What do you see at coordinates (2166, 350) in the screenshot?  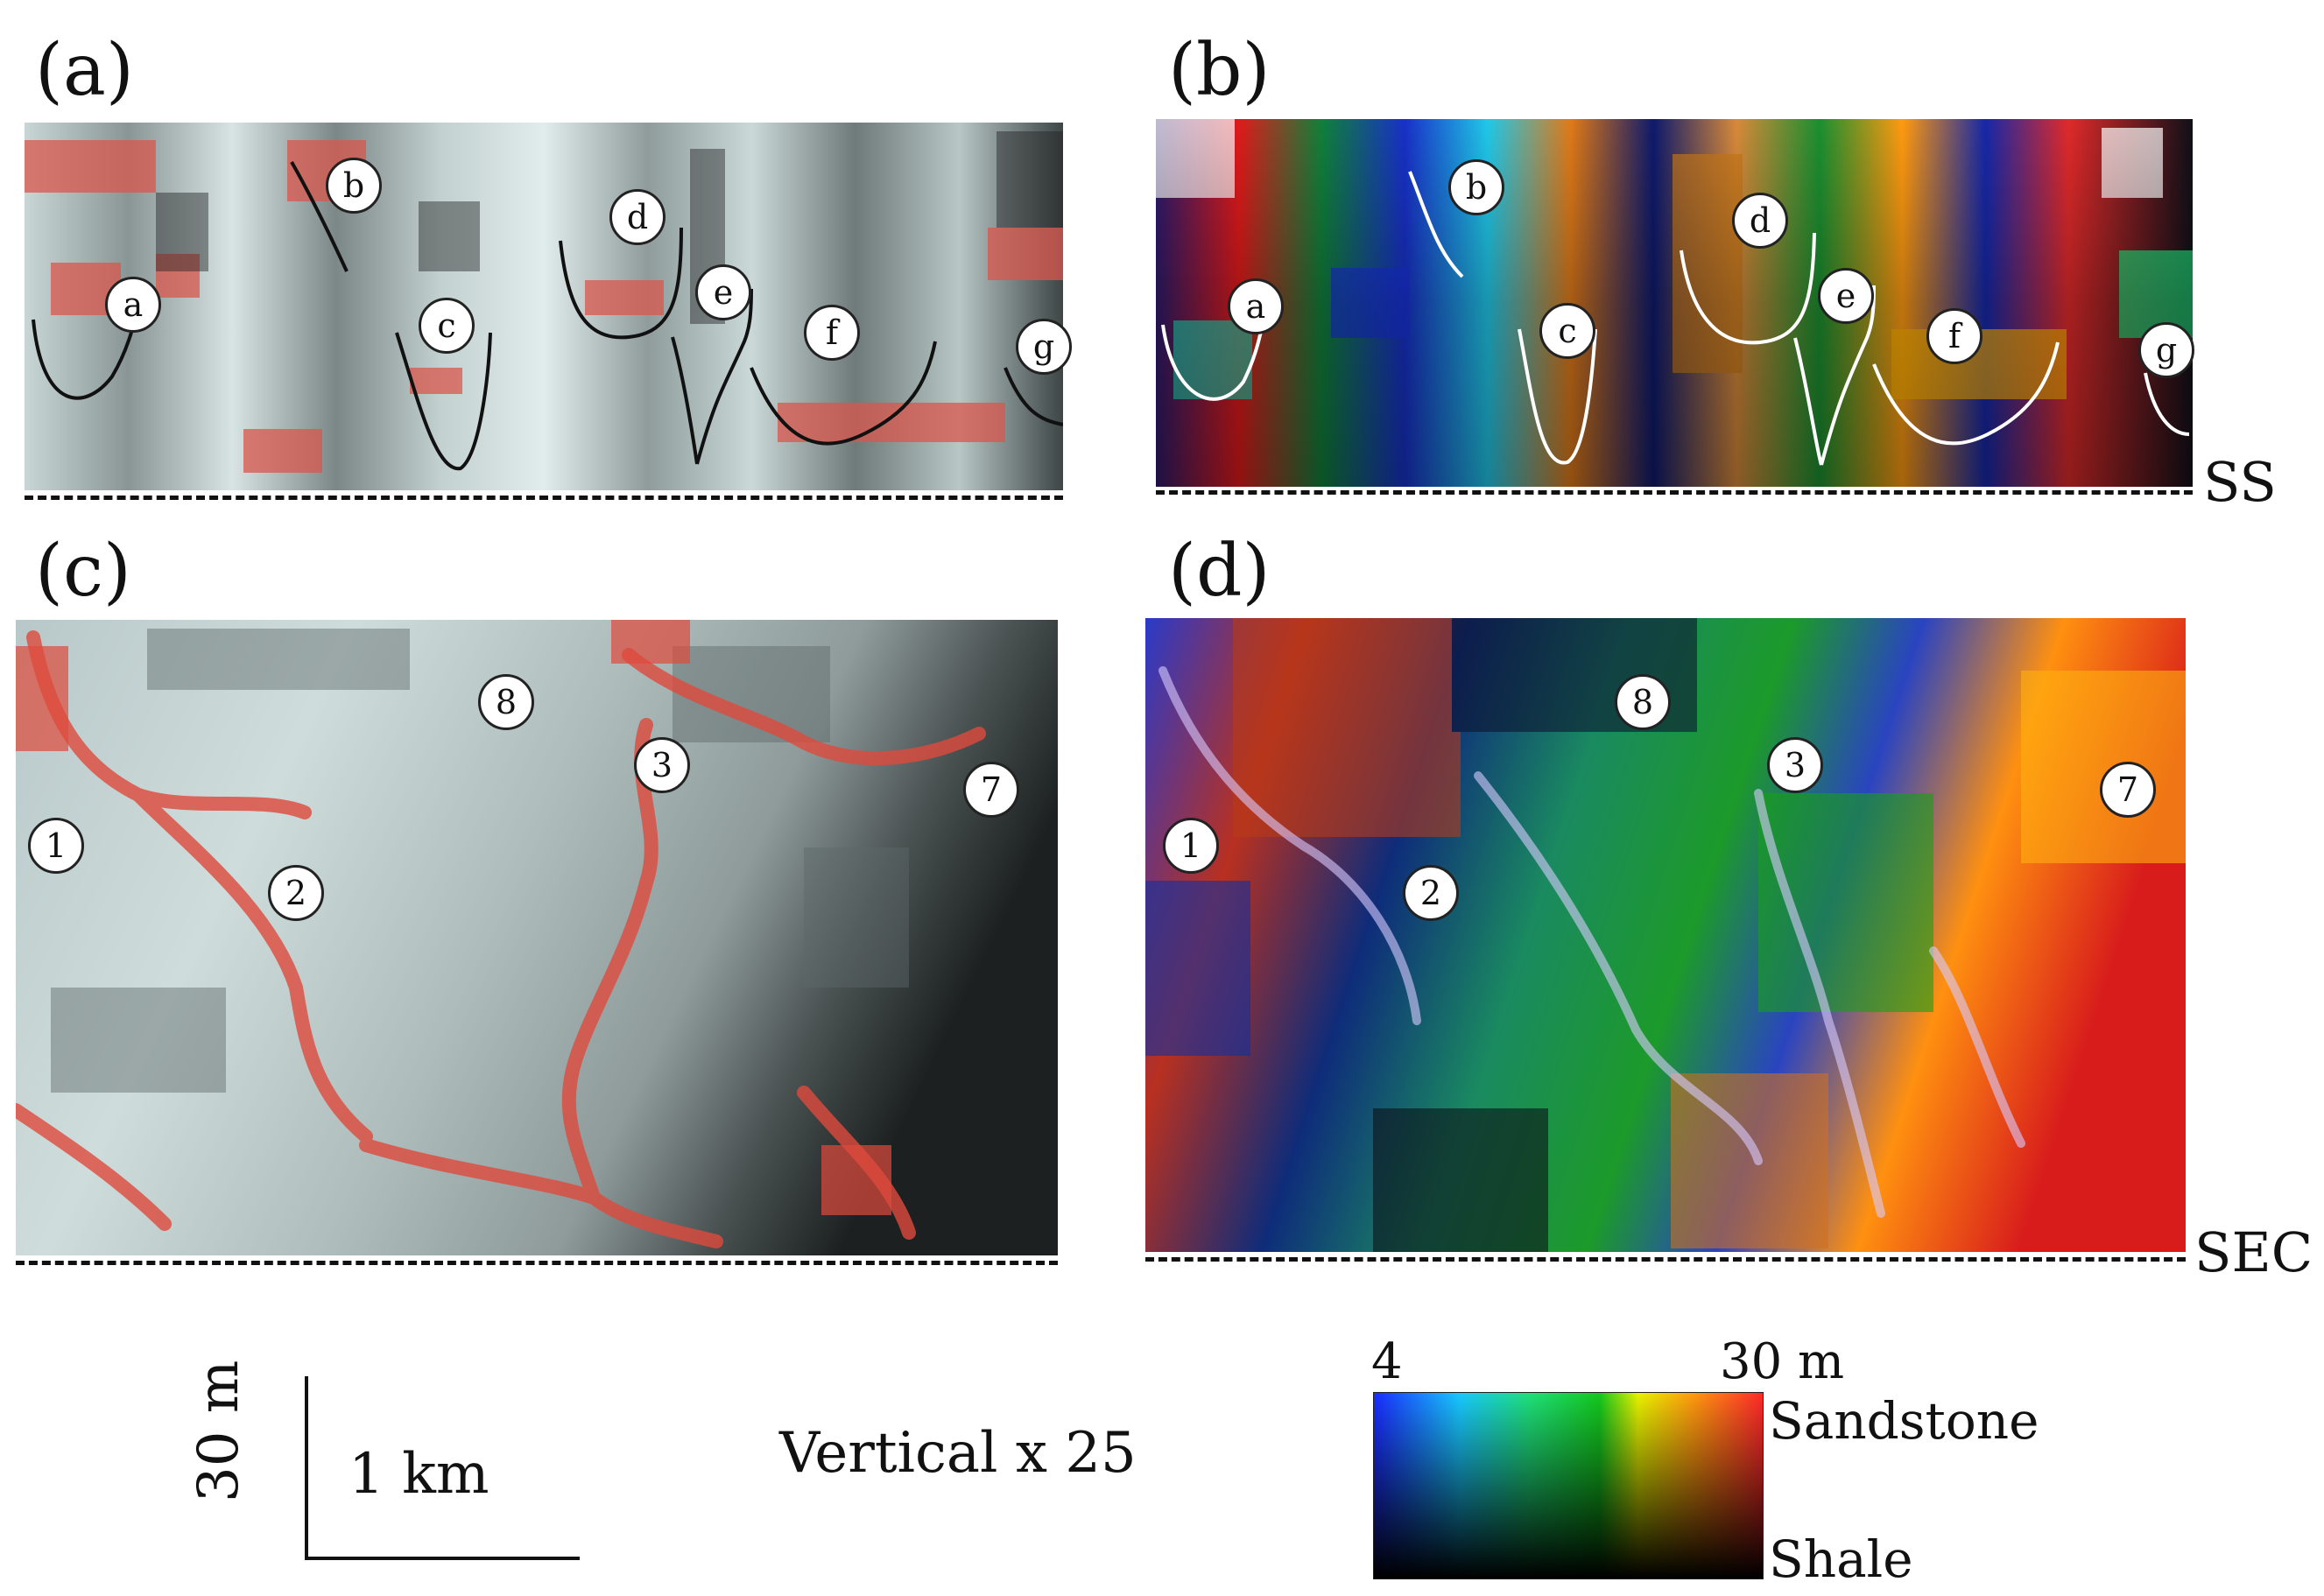 I see `marker-g-panel-b: g` at bounding box center [2166, 350].